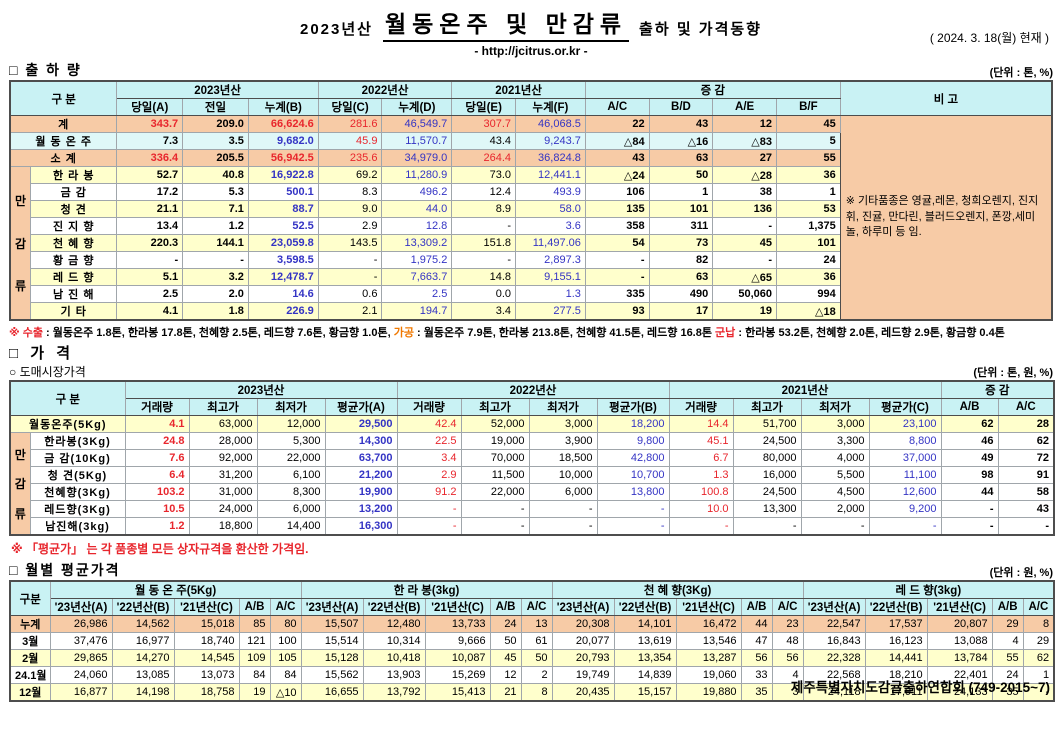 The width and height of the screenshot is (1062, 739). Describe the element at coordinates (283, 141) in the screenshot. I see `data-cell: 9,682.0` at that location.